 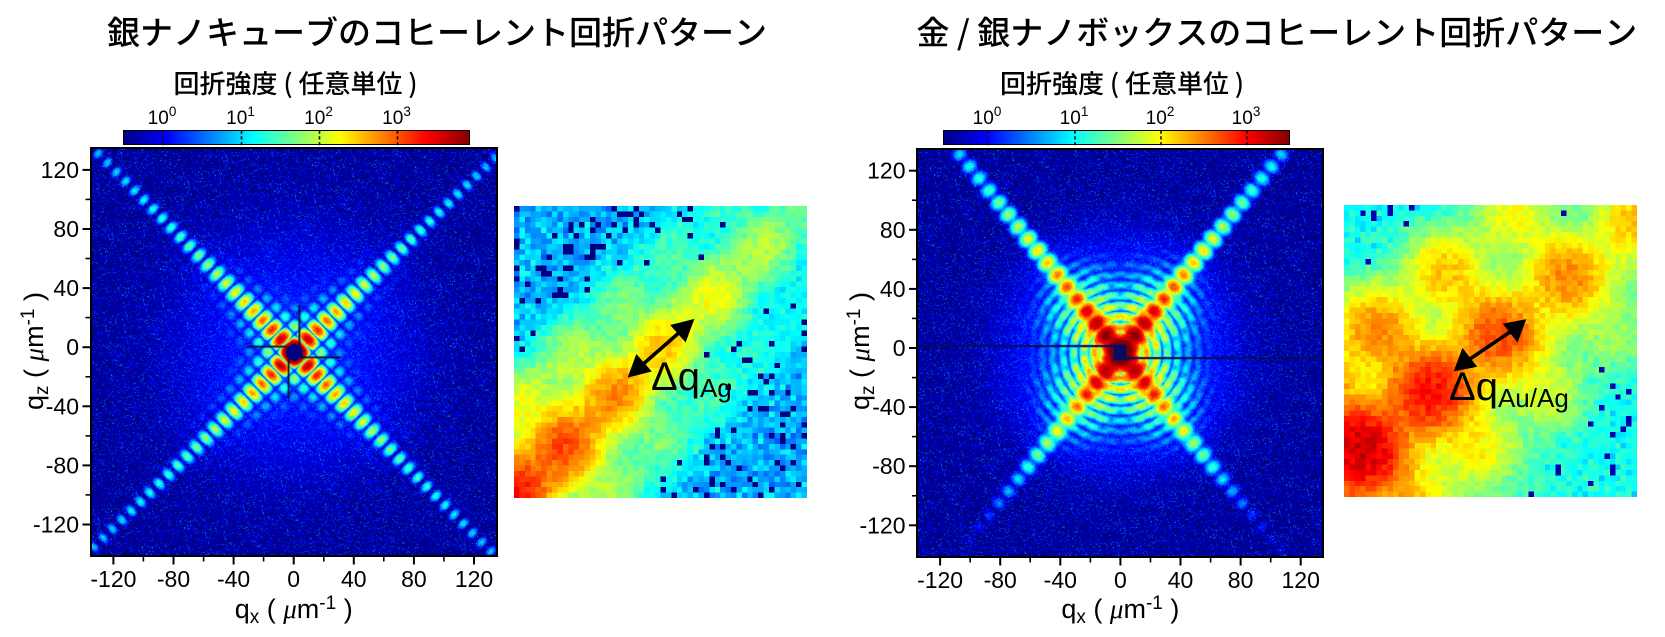 What do you see at coordinates (1509, 389) in the screenshot?
I see `svg-text: ΔqAu/Ag` at bounding box center [1509, 389].